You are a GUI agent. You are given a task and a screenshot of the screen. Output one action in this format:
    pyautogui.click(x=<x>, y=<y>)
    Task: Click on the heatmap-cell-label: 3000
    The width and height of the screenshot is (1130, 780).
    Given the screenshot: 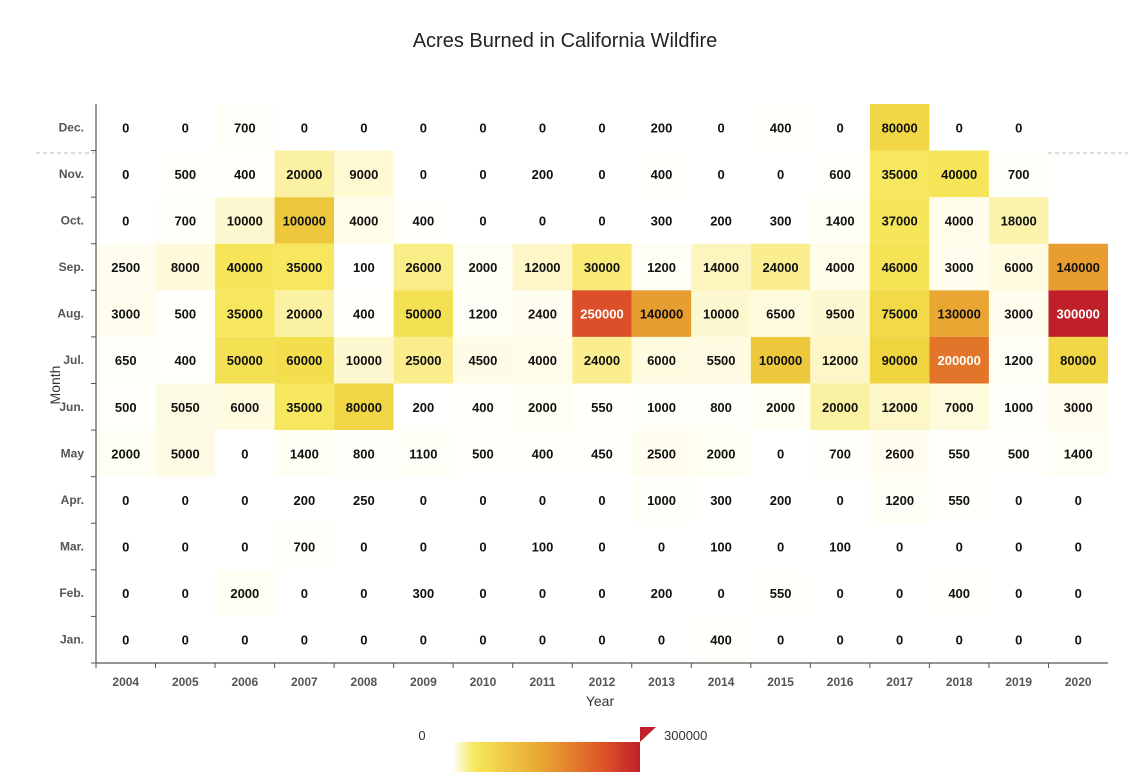 What is the action you would take?
    pyautogui.click(x=125, y=314)
    